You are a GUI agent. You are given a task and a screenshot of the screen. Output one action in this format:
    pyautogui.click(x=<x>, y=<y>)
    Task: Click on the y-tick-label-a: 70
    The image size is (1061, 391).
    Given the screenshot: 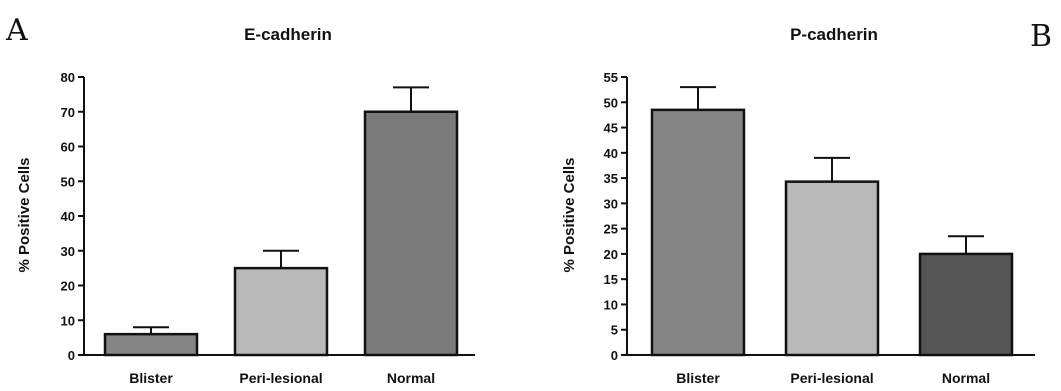 What is the action you would take?
    pyautogui.click(x=68, y=112)
    